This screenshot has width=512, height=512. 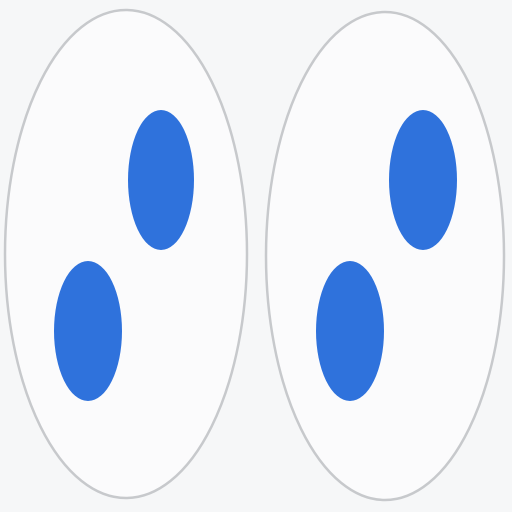 What do you see at coordinates (88, 331) in the screenshot?
I see `left-oval-dot-lower` at bounding box center [88, 331].